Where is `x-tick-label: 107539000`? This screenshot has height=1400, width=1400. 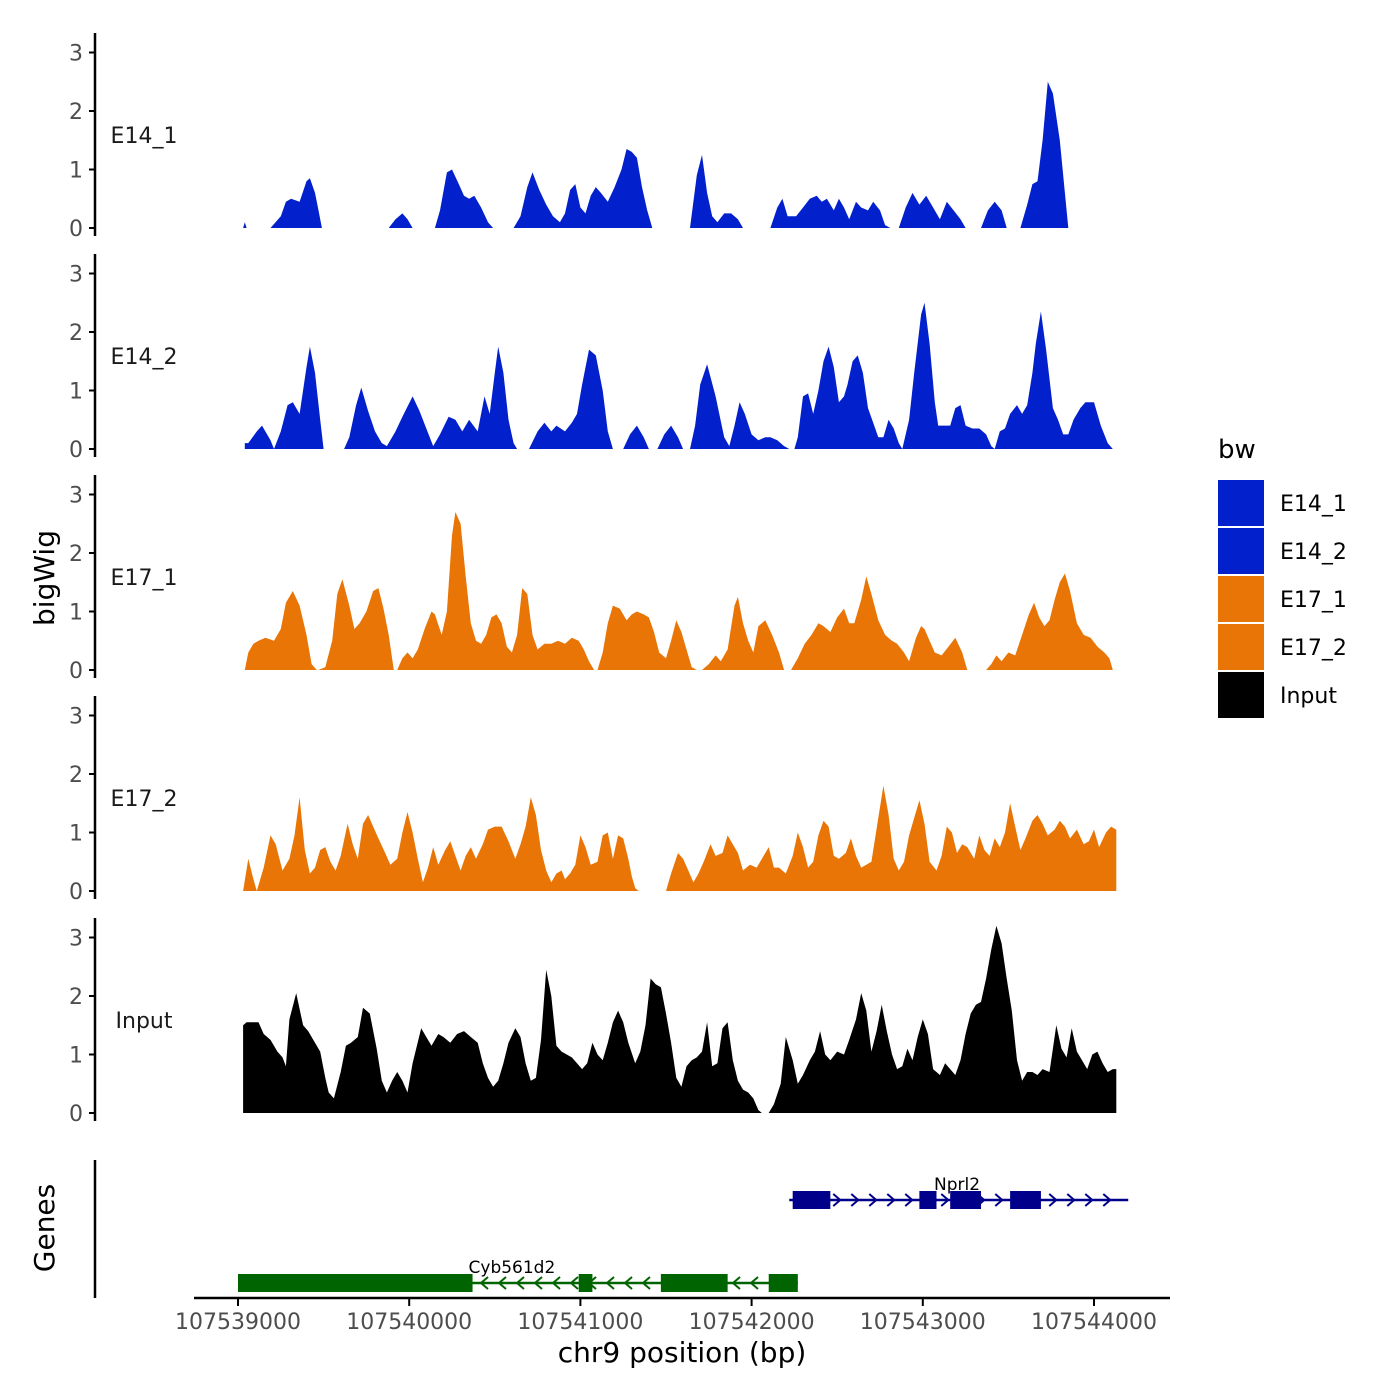
x-tick-label: 107539000 is located at coordinates (238, 1322).